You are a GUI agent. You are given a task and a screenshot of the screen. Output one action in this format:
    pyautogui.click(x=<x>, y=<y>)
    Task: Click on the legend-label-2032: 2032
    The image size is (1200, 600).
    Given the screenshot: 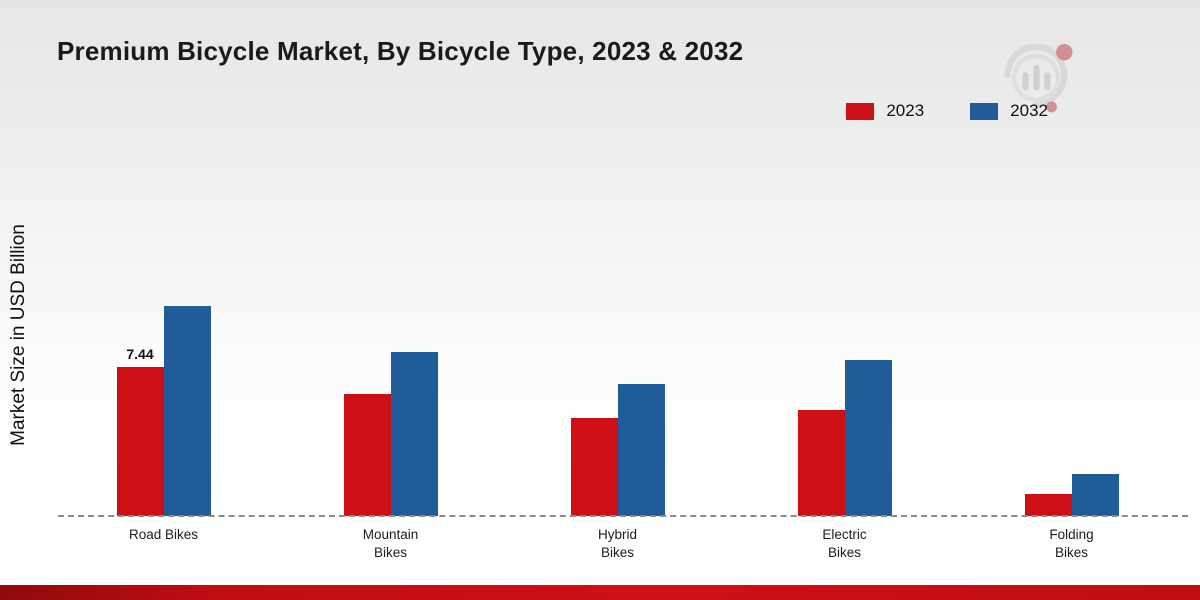 What is the action you would take?
    pyautogui.click(x=1029, y=110)
    